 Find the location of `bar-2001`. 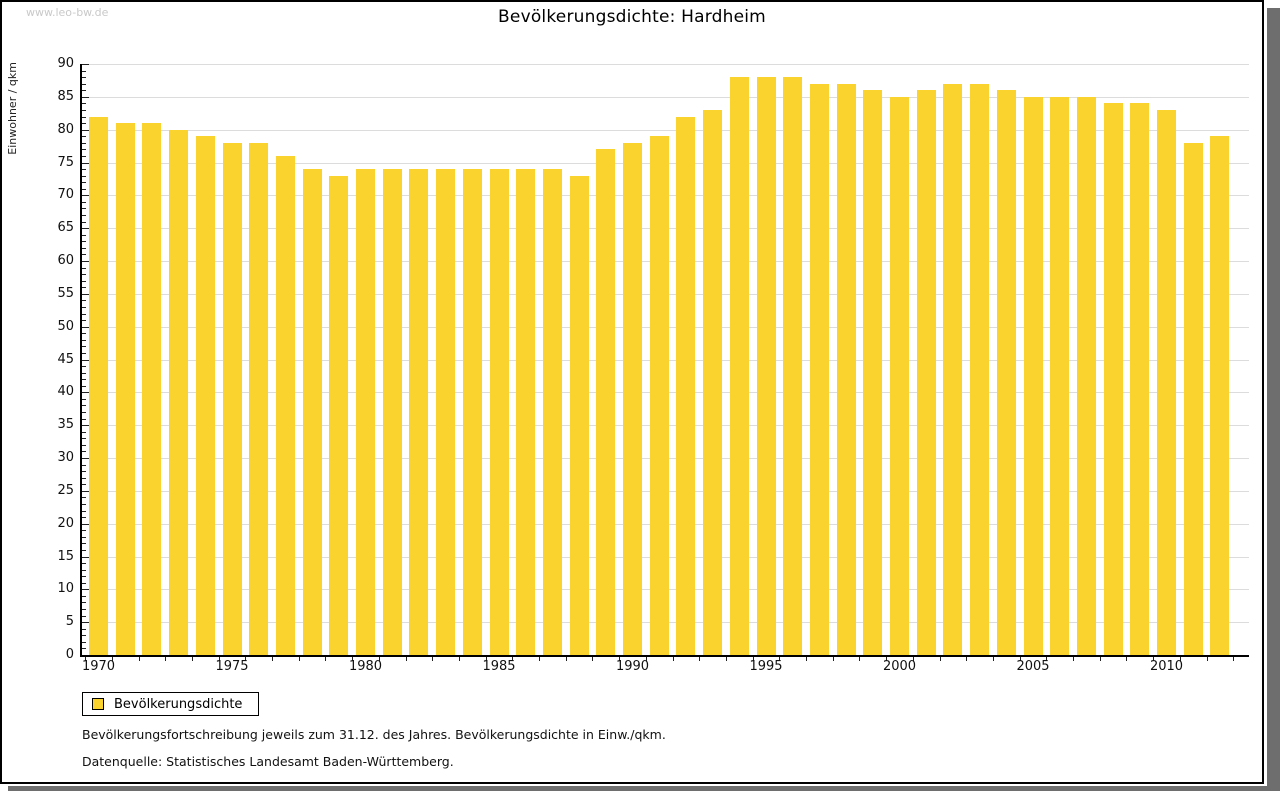

bar-2001 is located at coordinates (926, 372).